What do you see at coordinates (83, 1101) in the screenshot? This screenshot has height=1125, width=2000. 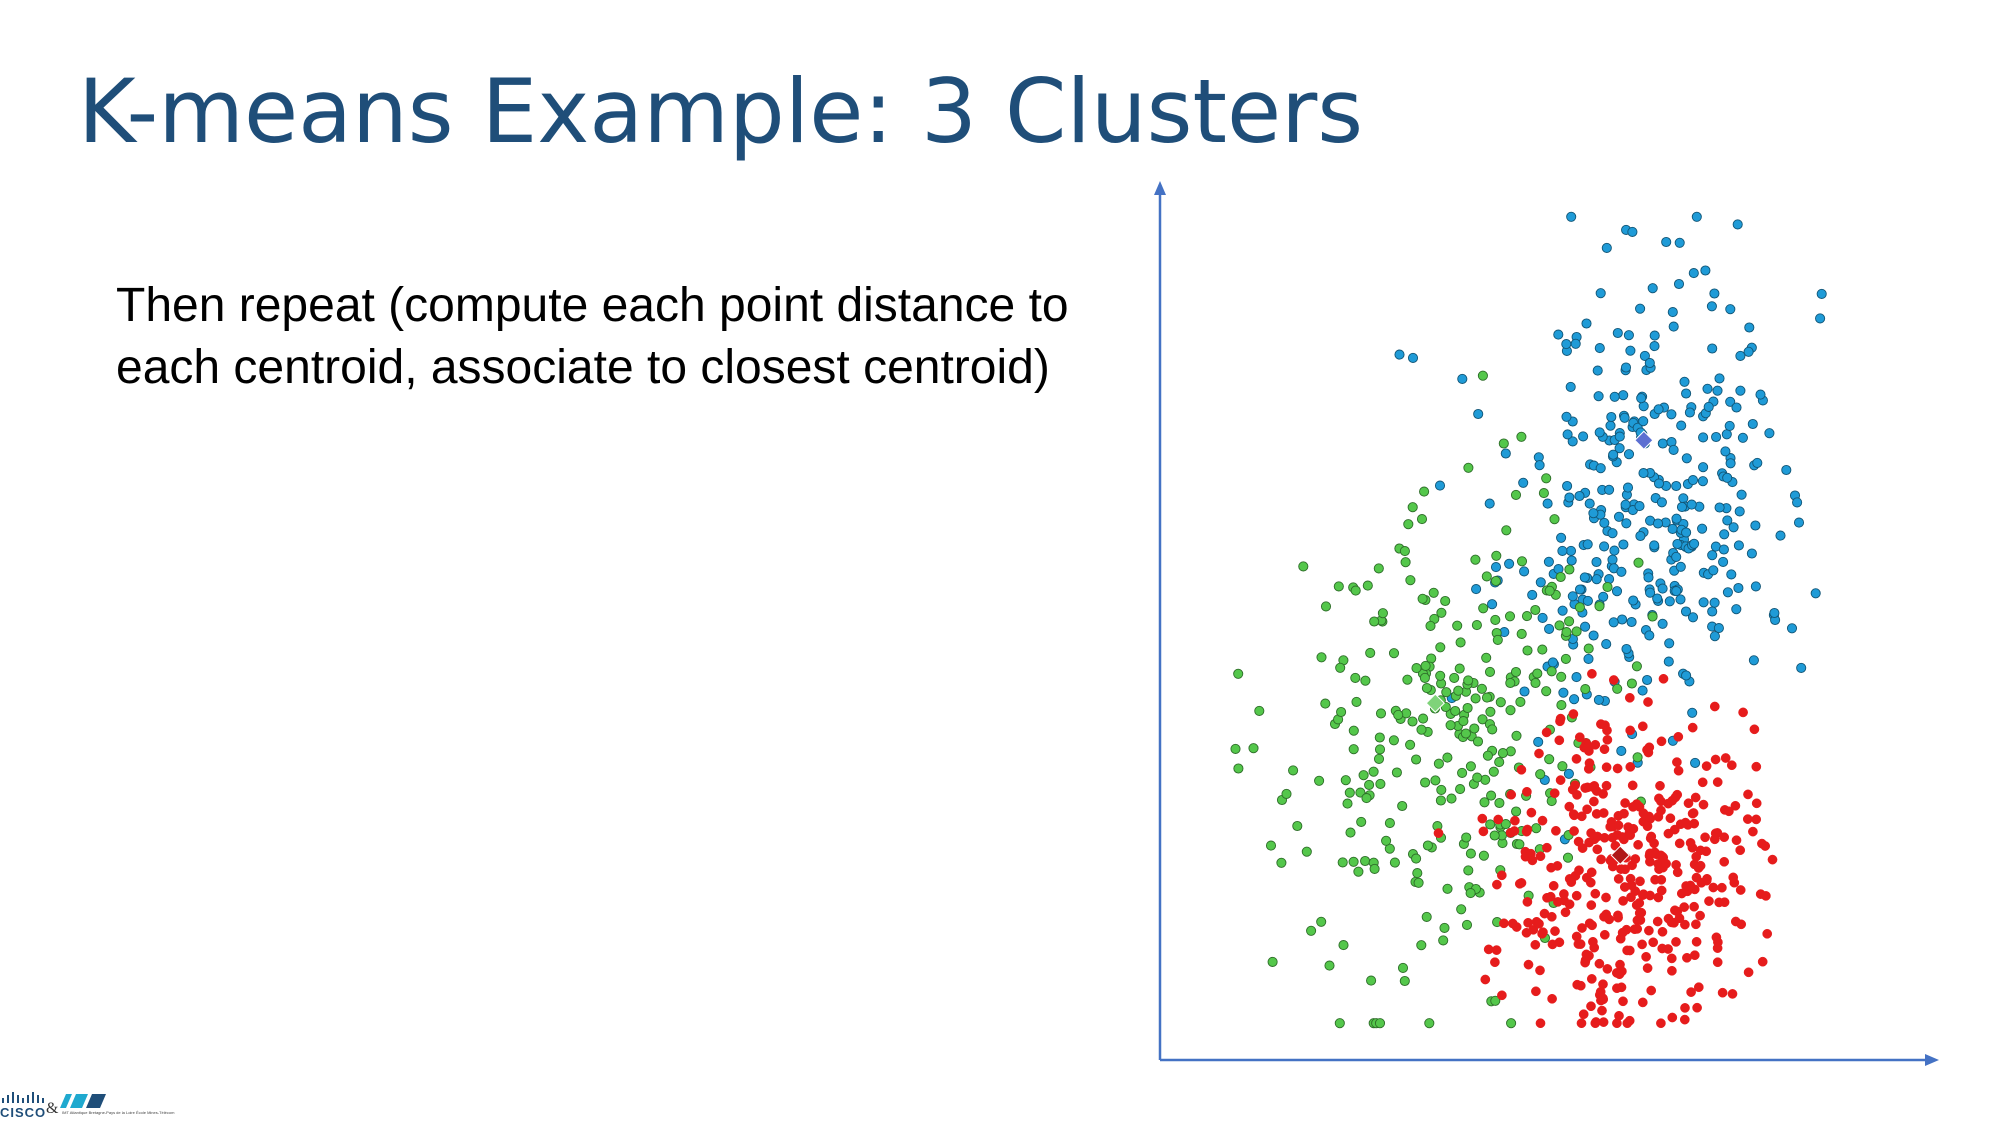 I see `imt-atlantique-logo-icon` at bounding box center [83, 1101].